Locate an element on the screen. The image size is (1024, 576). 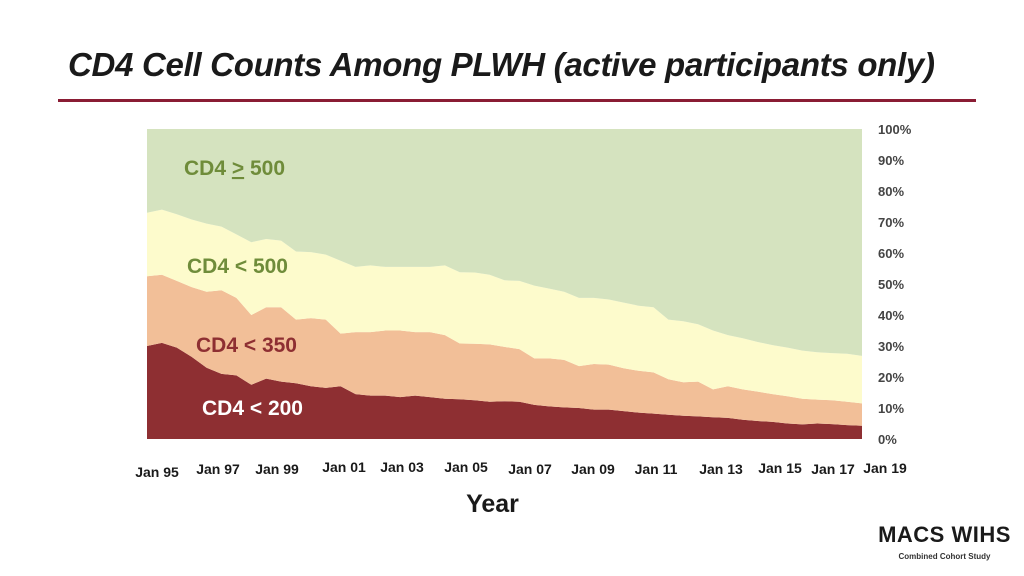
x-tick-label: Jan 11 is located at coordinates (656, 469).